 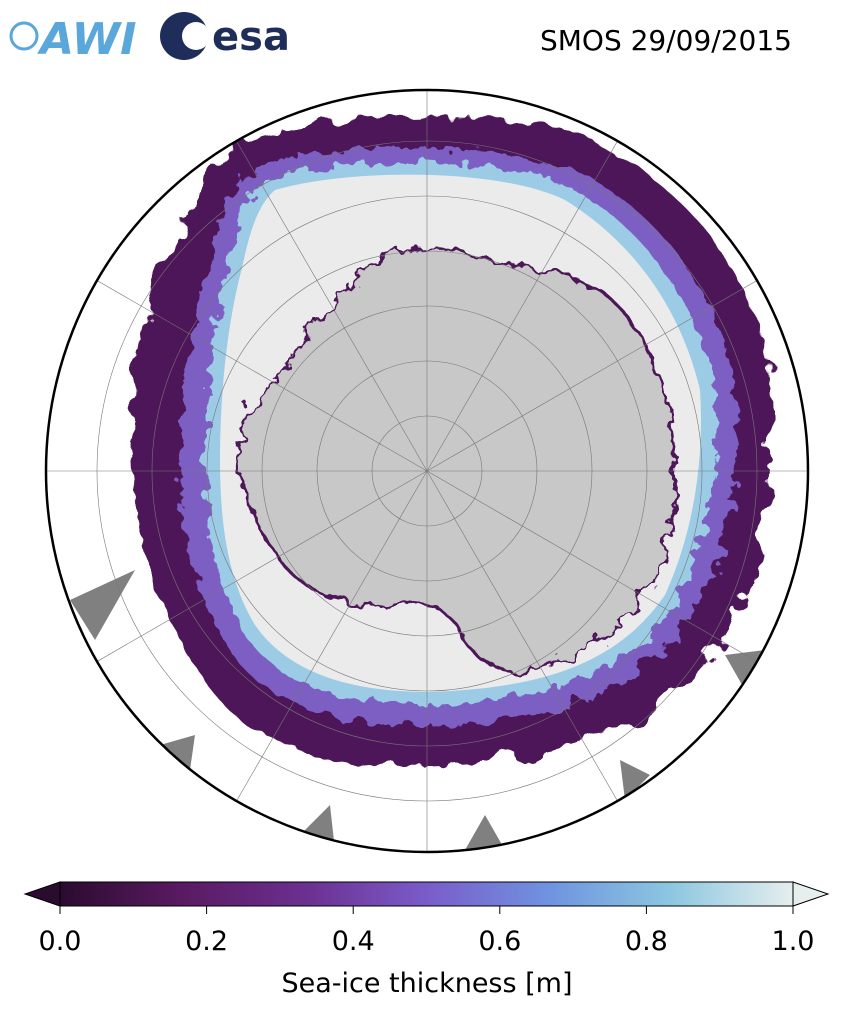 What do you see at coordinates (666, 40) in the screenshot?
I see `title: SMOS 29/09/2015` at bounding box center [666, 40].